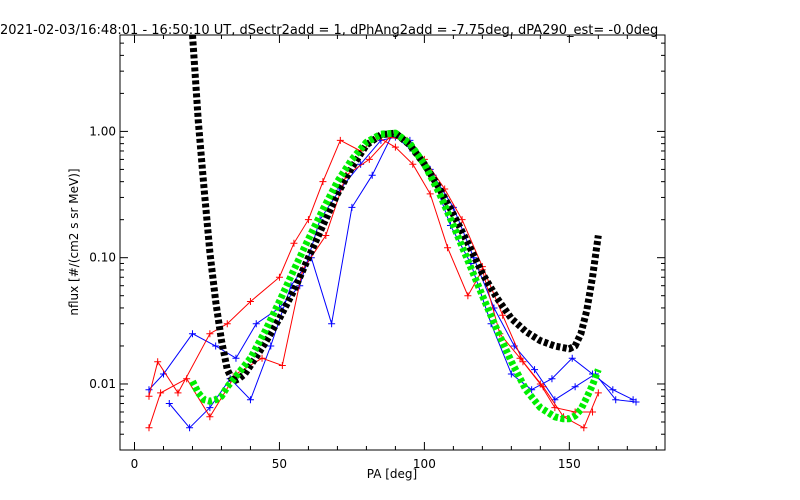  I want to click on x-tick-label: 50, so click(279, 464).